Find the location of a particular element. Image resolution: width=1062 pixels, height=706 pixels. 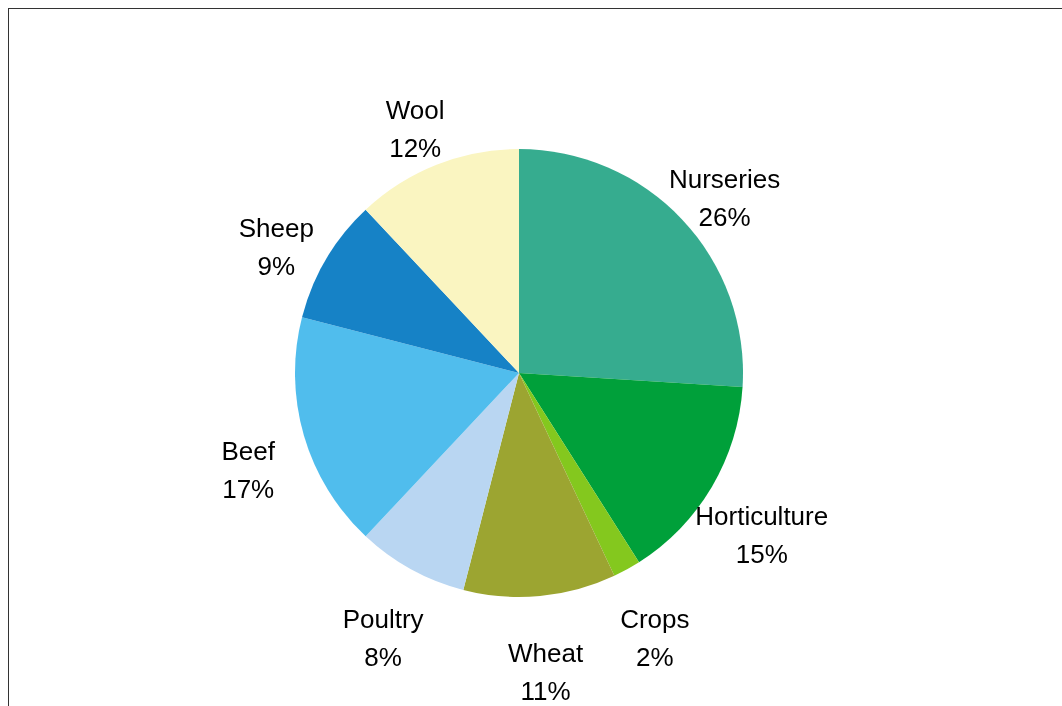

slice-label: Poultry is located at coordinates (383, 619).